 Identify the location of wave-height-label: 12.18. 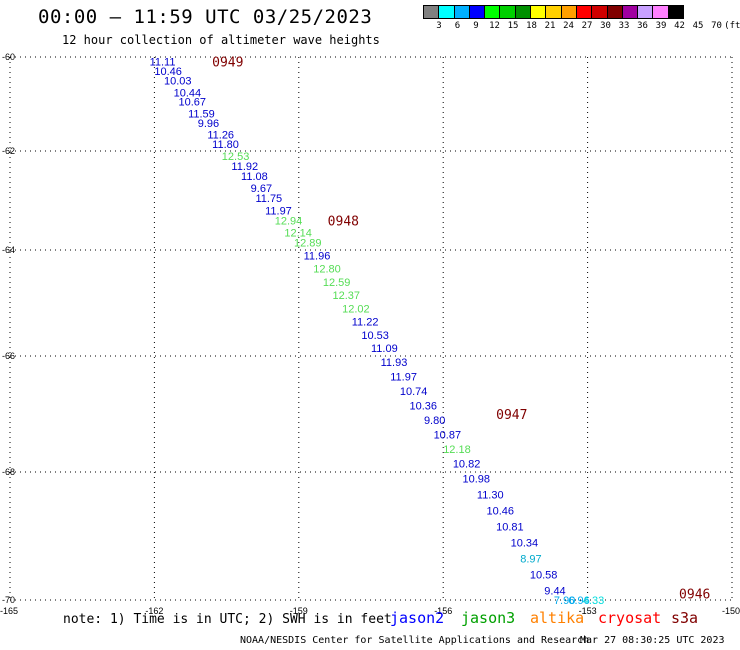
(457, 450).